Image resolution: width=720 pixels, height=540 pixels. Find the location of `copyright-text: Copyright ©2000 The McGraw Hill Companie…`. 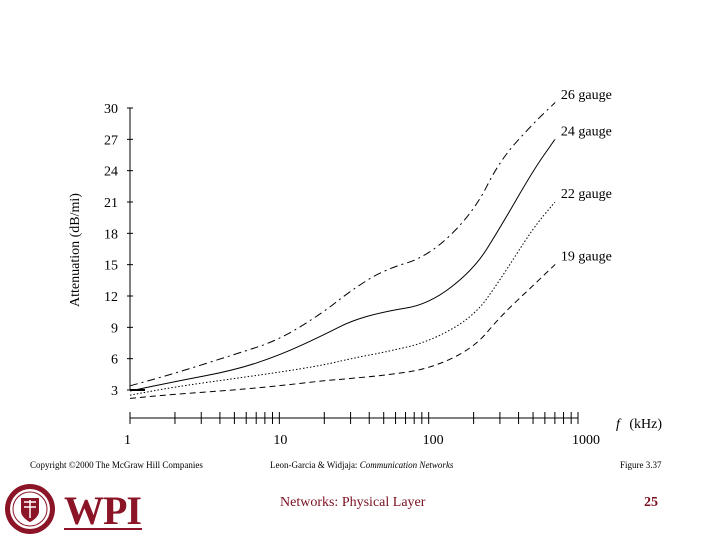

copyright-text: Copyright ©2000 The McGraw Hill Companie… is located at coordinates (116, 465).